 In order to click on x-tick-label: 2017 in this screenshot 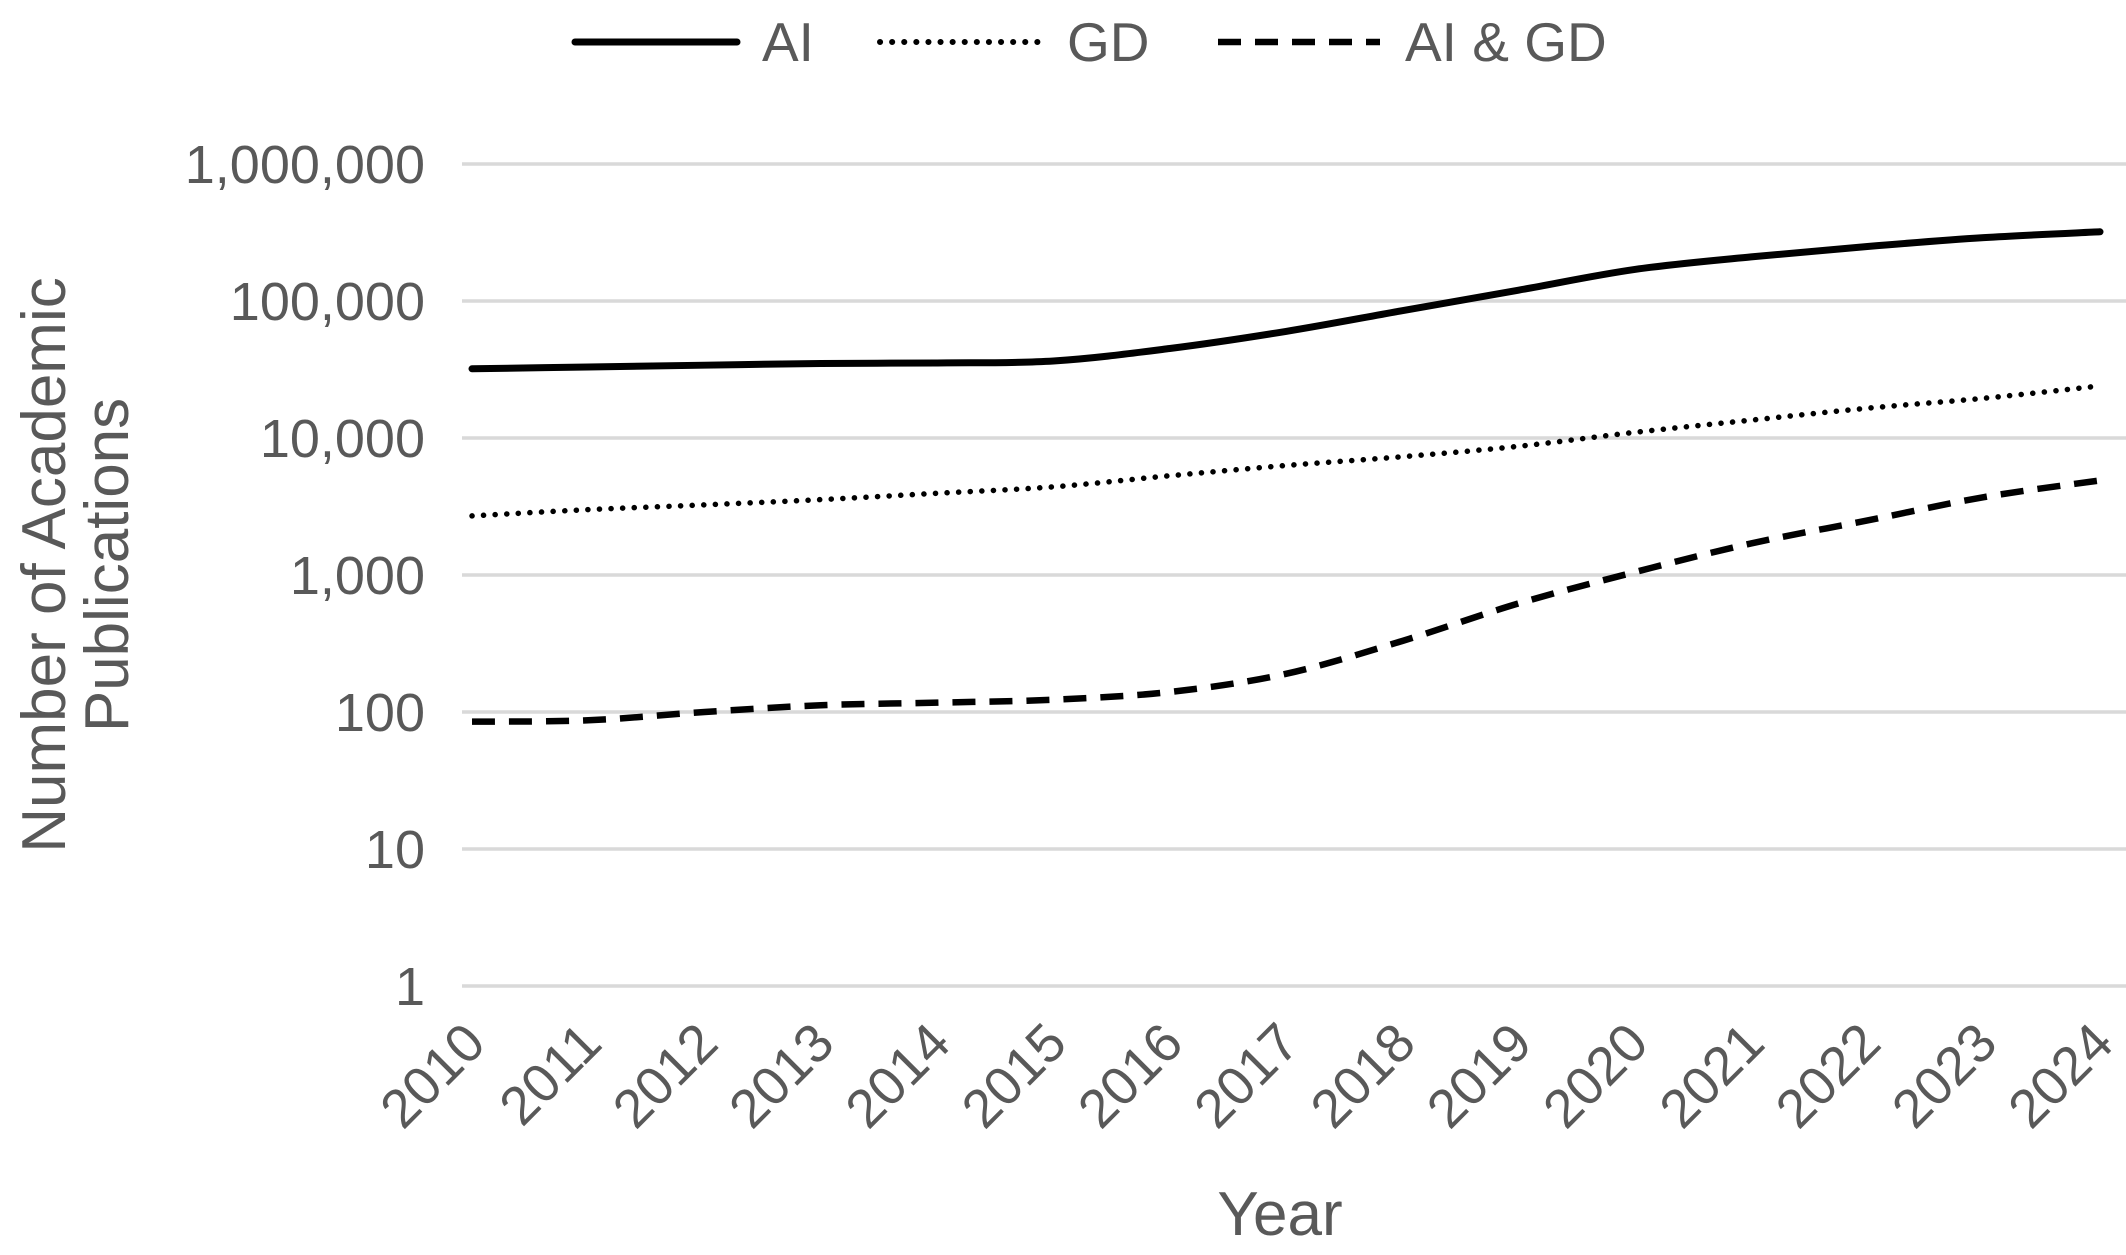, I will do `click(1246, 1075)`.